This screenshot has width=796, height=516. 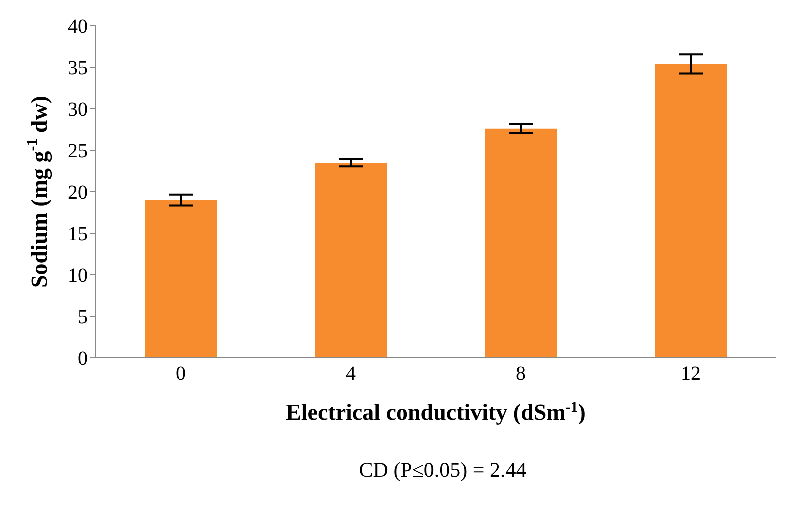 What do you see at coordinates (181, 374) in the screenshot?
I see `x-tick-label: 0` at bounding box center [181, 374].